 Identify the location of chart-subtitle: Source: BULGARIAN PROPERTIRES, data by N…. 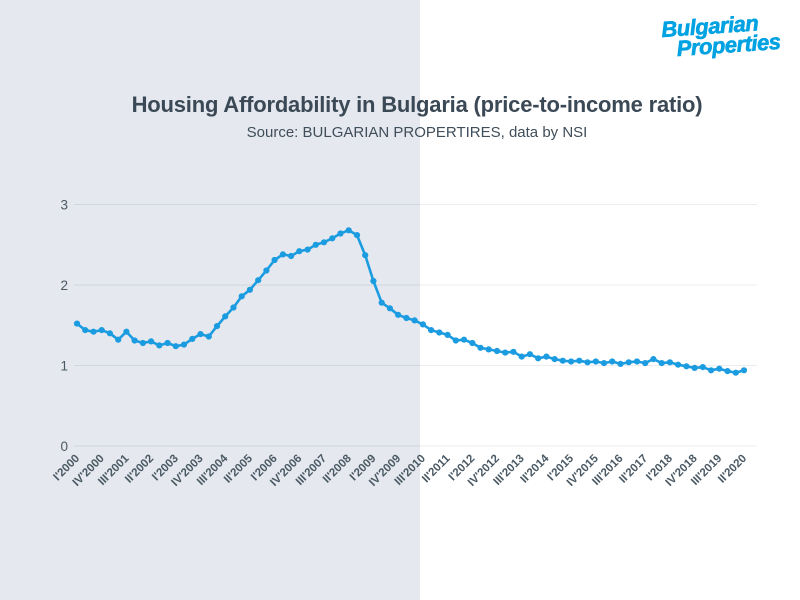
(417, 132).